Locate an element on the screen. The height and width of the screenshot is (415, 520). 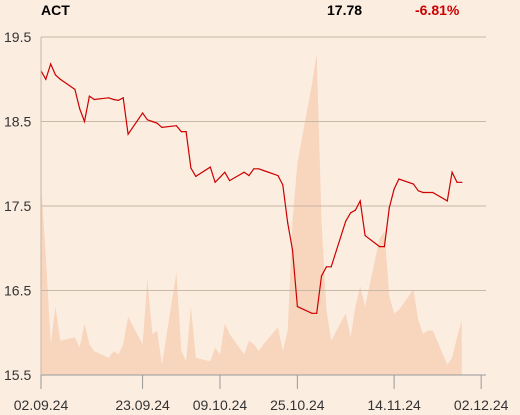
y-tick-label: 19.5 is located at coordinates (17, 37).